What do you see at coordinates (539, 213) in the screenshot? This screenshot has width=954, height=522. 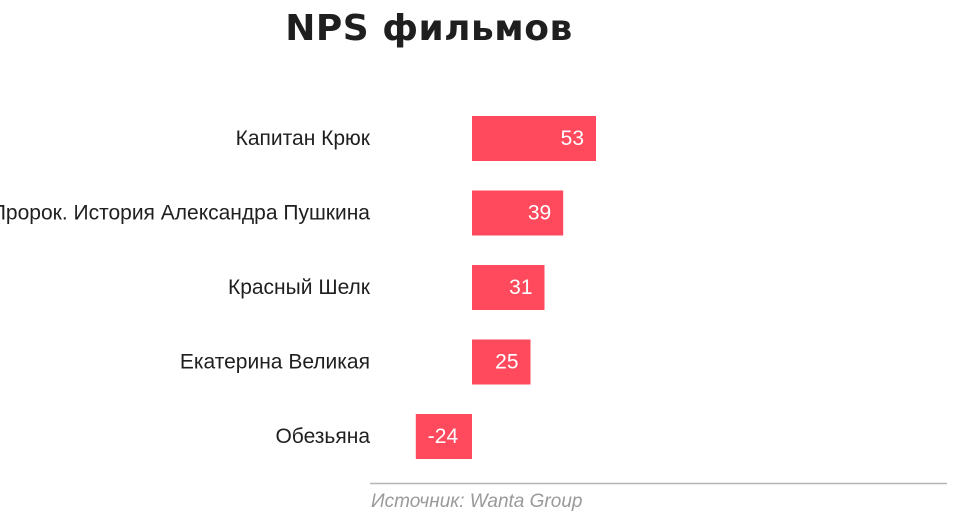 I see `value-label-2: 39` at bounding box center [539, 213].